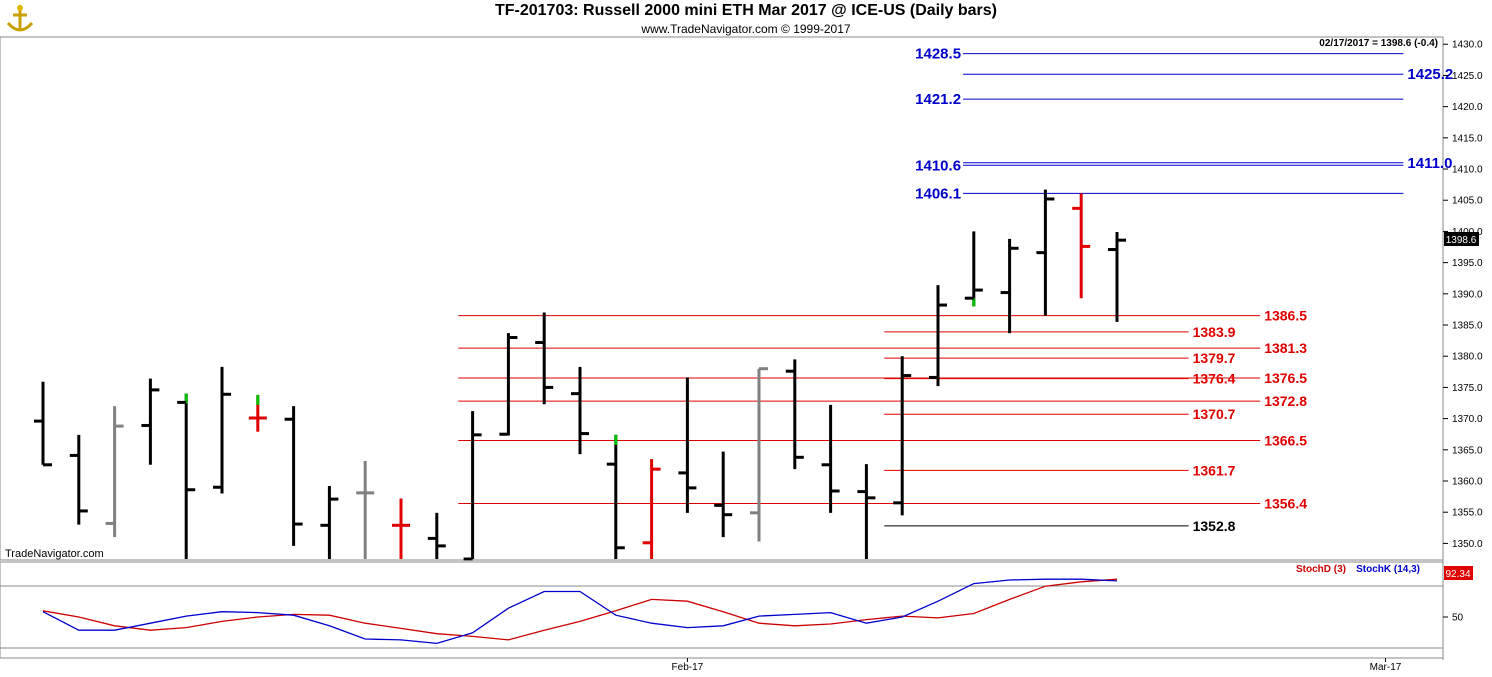 The image size is (1492, 677). What do you see at coordinates (1285, 440) in the screenshot?
I see `level-label: 1366.5` at bounding box center [1285, 440].